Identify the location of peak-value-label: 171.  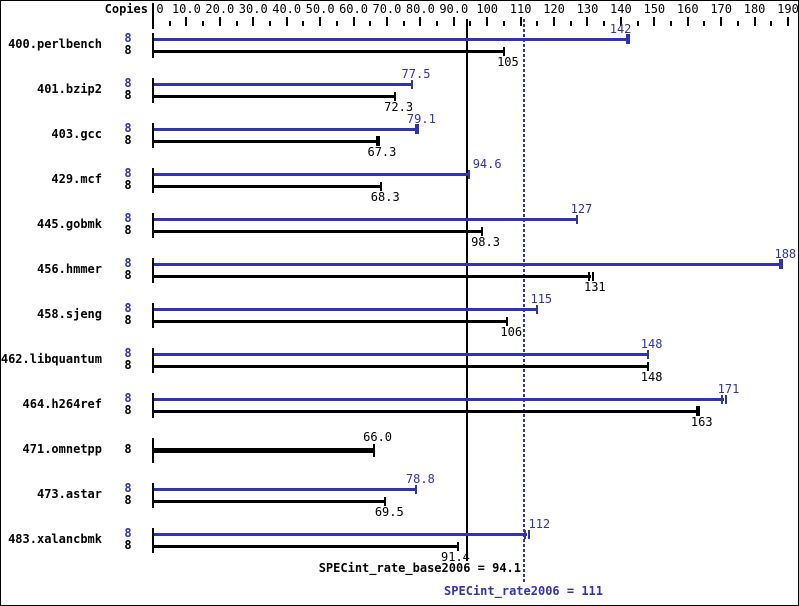
(728, 389).